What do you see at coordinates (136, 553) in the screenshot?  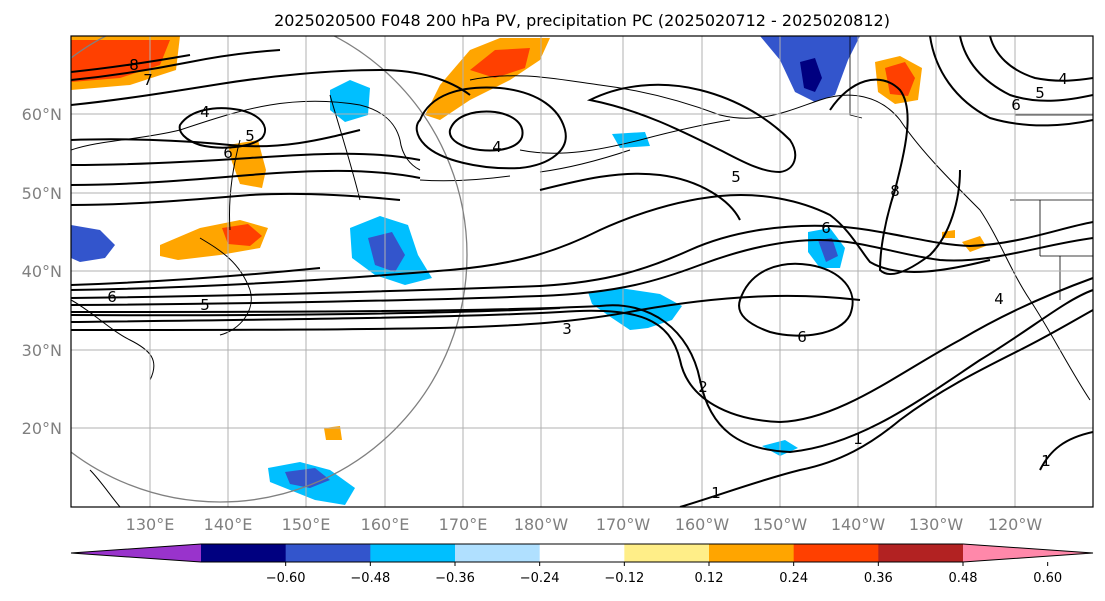 I see `colorbar-extend-low` at bounding box center [136, 553].